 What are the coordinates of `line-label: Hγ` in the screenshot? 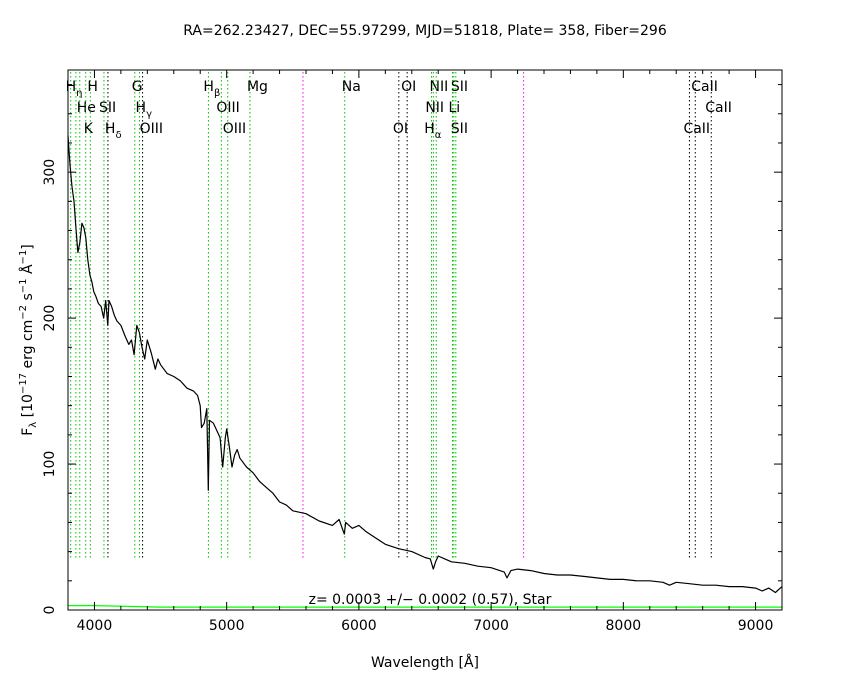 It's located at (144, 110).